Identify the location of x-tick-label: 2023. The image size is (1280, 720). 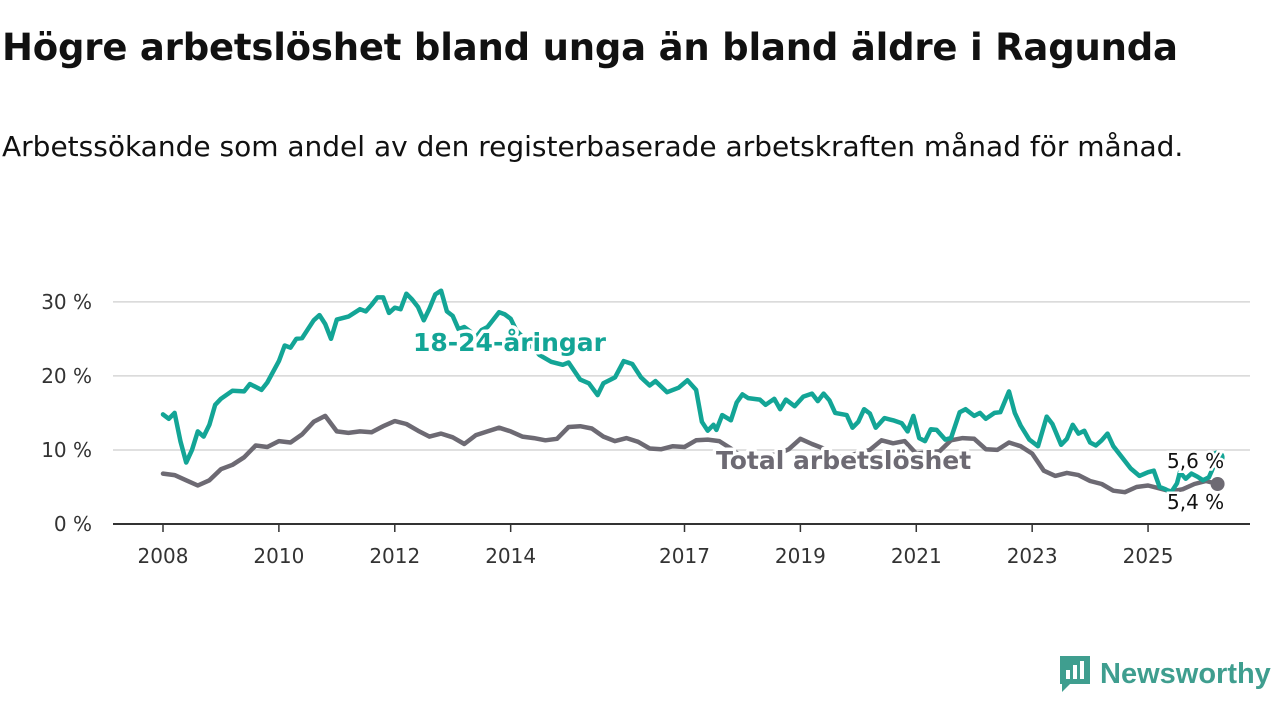
(1032, 556).